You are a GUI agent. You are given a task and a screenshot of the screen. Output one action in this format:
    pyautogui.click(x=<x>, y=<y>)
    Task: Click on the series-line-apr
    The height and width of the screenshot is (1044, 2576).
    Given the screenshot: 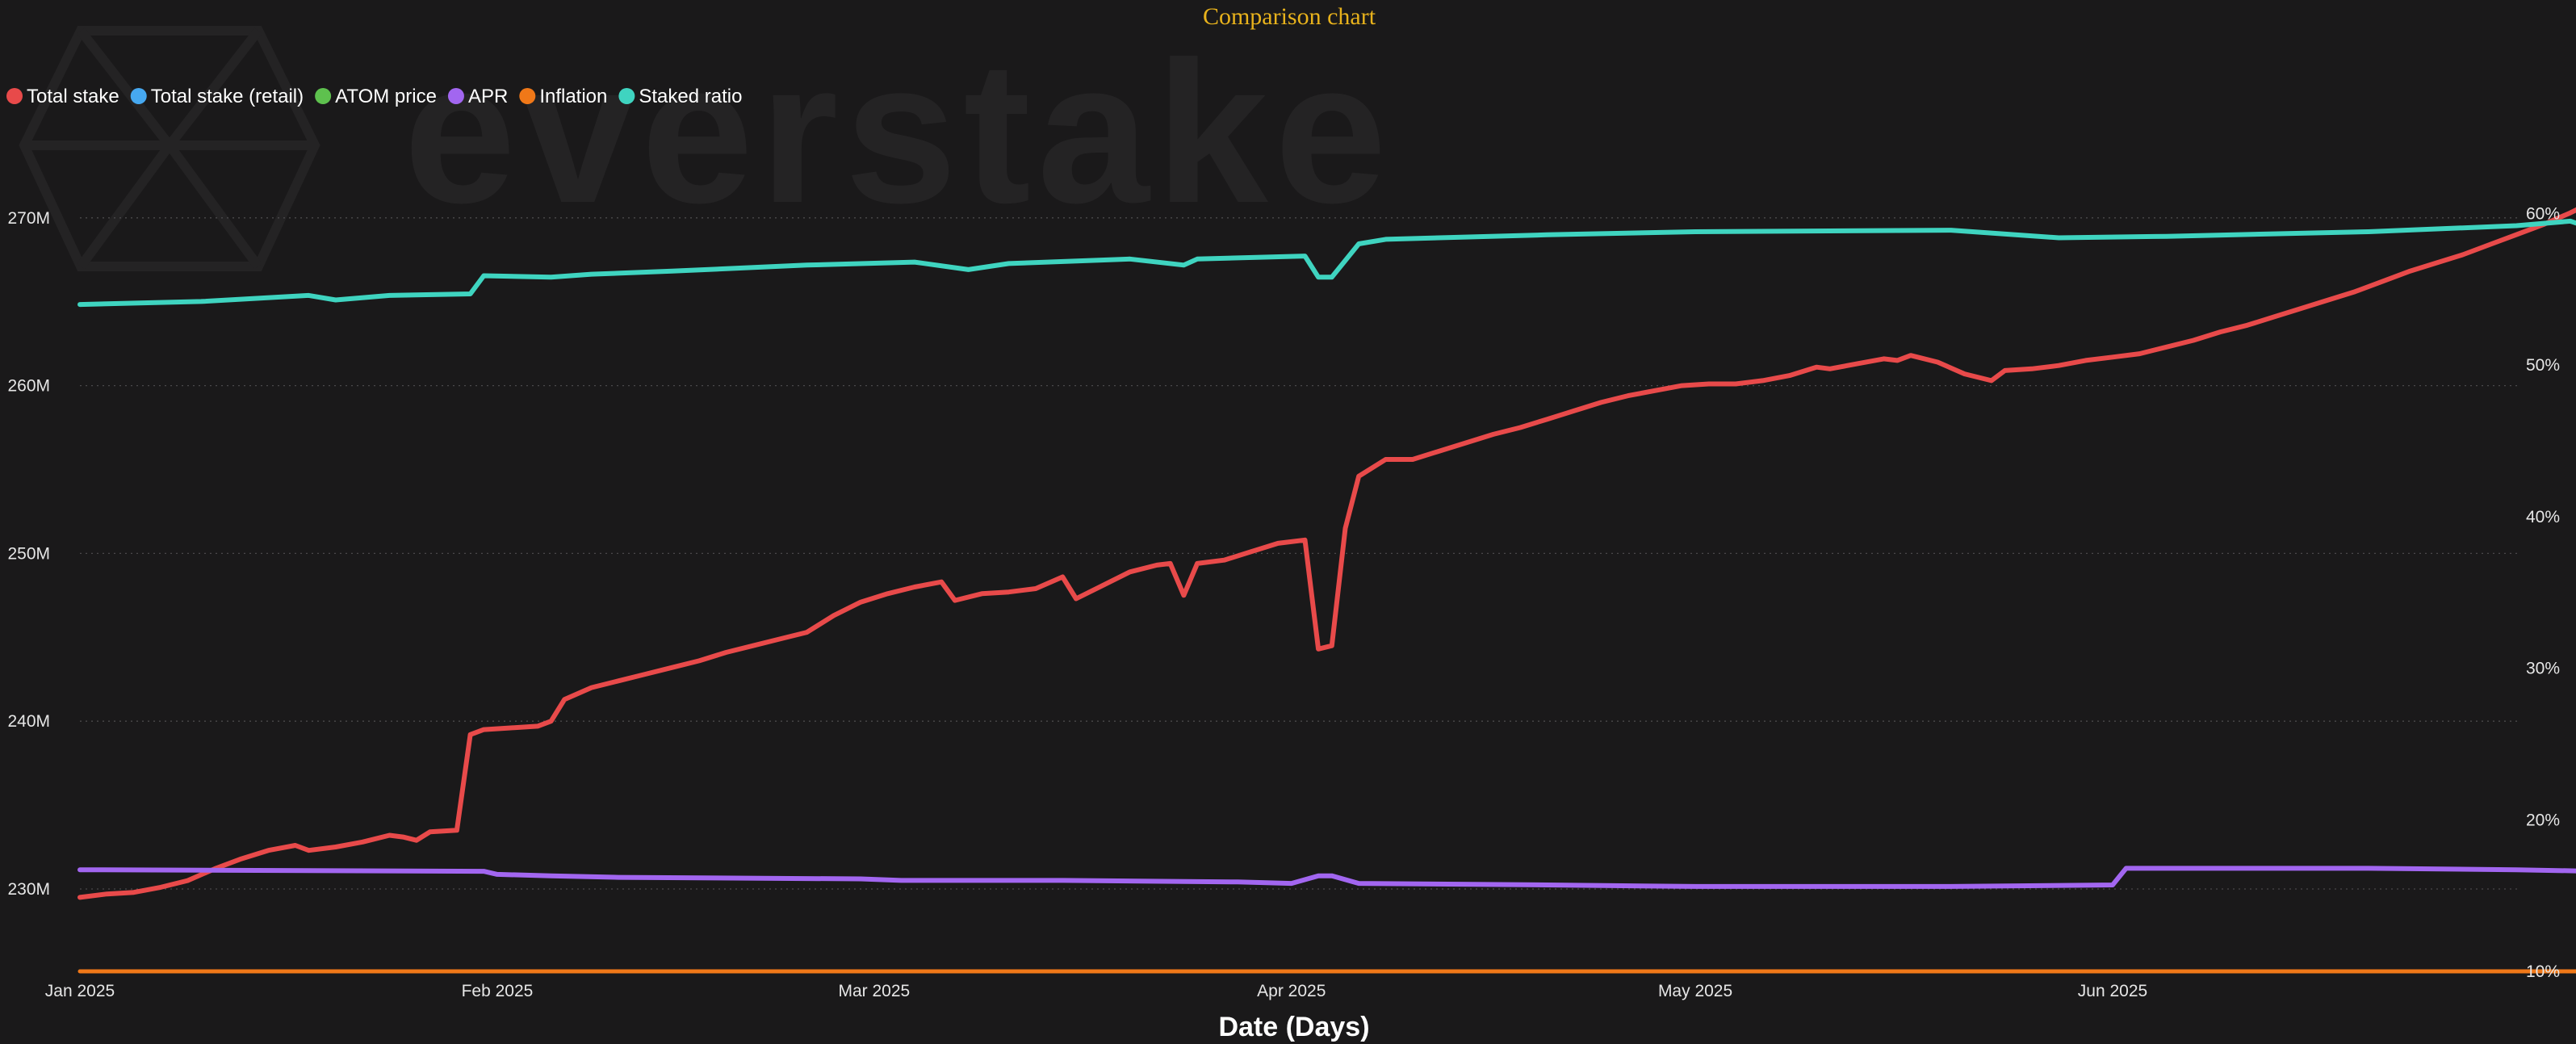 What is the action you would take?
    pyautogui.click(x=1326, y=877)
    